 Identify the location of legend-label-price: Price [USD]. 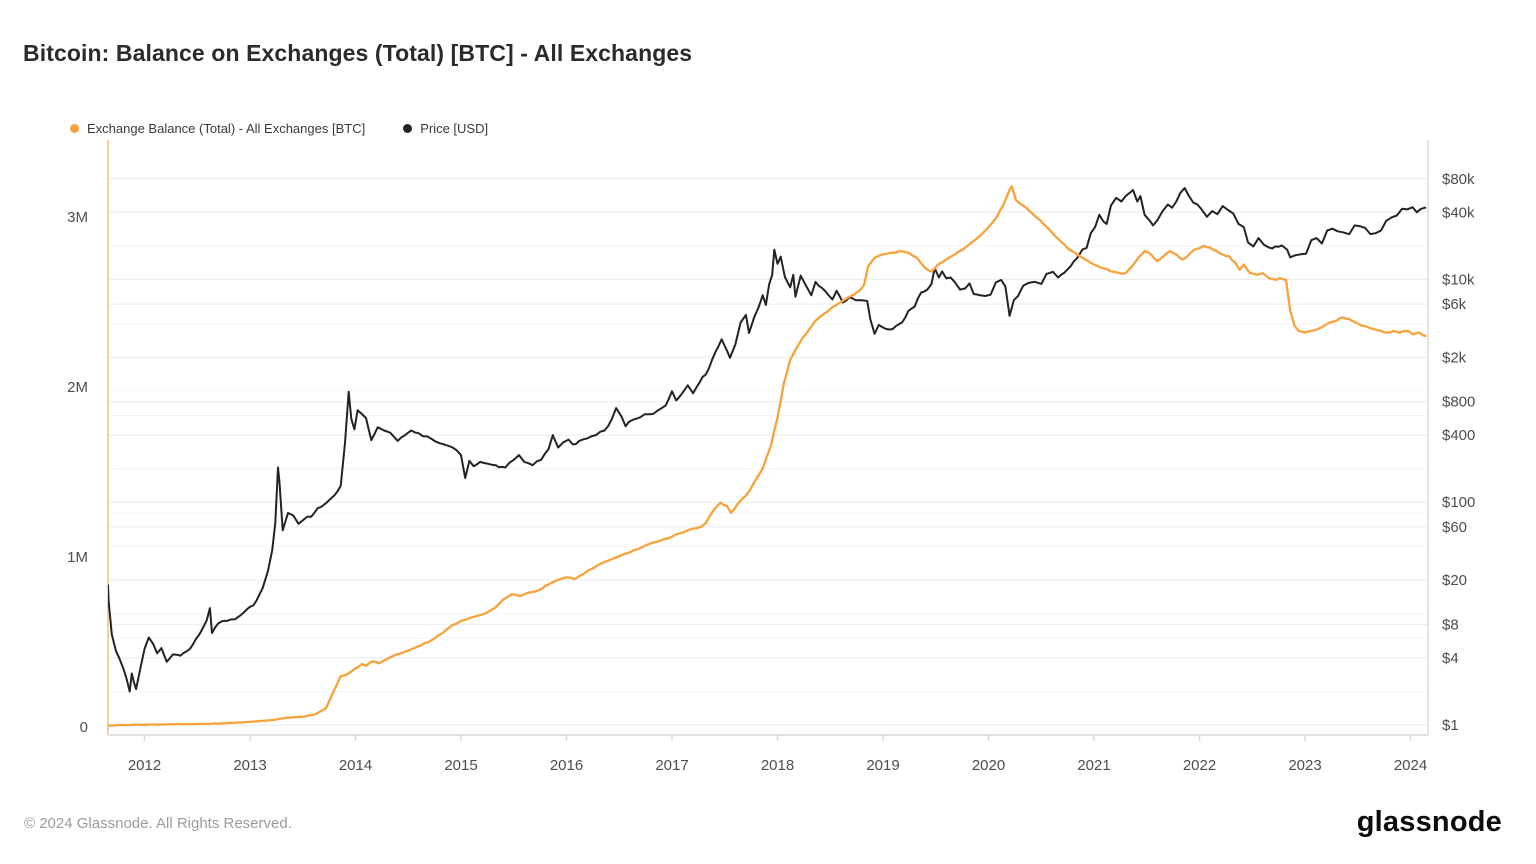
(454, 128).